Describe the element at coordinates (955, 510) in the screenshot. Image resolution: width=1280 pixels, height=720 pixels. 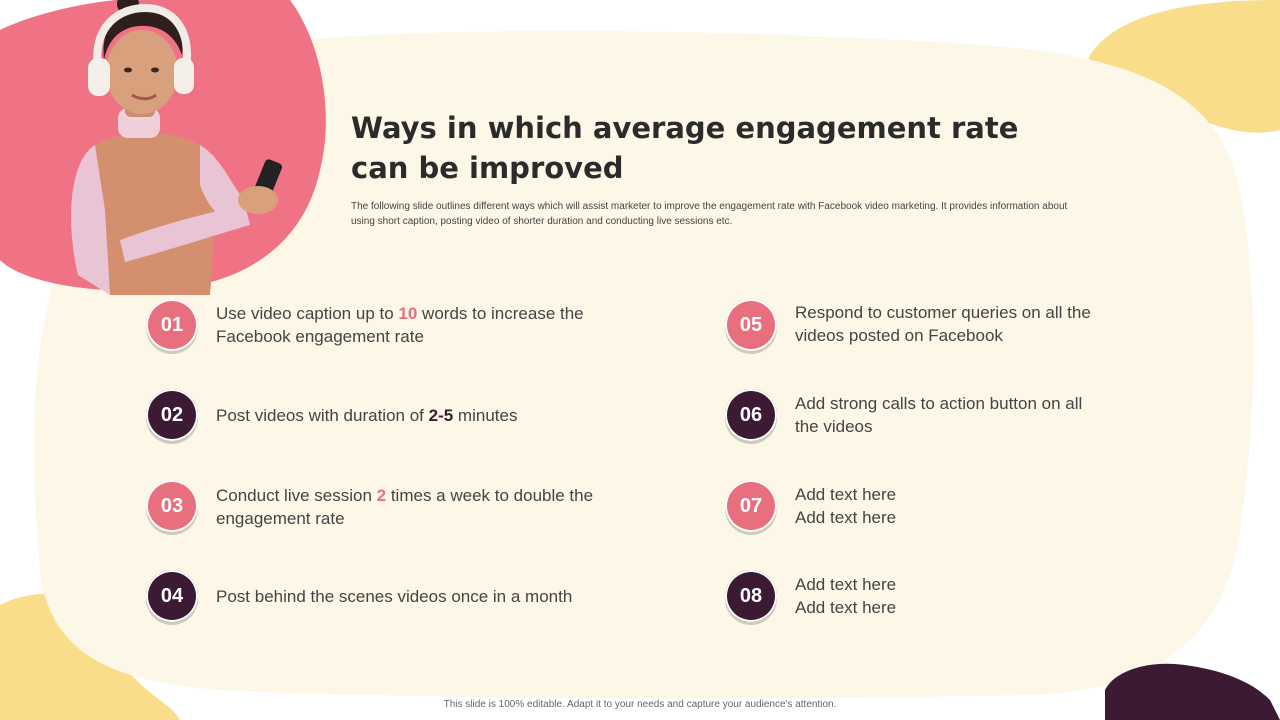
I see `list-item-07: 07 Add text here Add text here` at that location.